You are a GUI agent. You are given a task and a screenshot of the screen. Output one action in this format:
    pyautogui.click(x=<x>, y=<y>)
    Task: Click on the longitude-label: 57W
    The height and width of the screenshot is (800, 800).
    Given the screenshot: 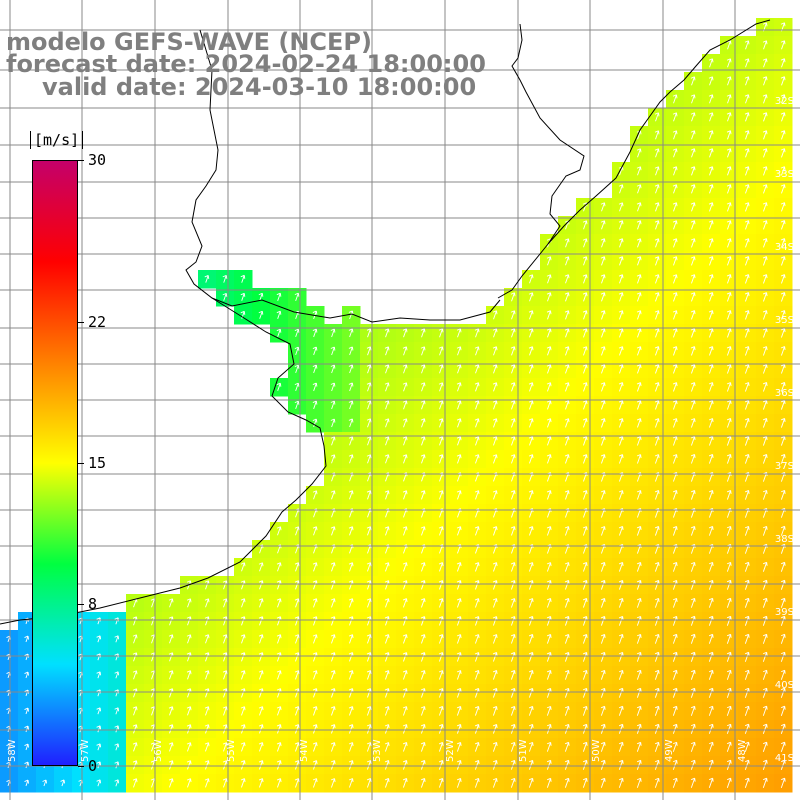 What is the action you would take?
    pyautogui.click(x=85, y=750)
    